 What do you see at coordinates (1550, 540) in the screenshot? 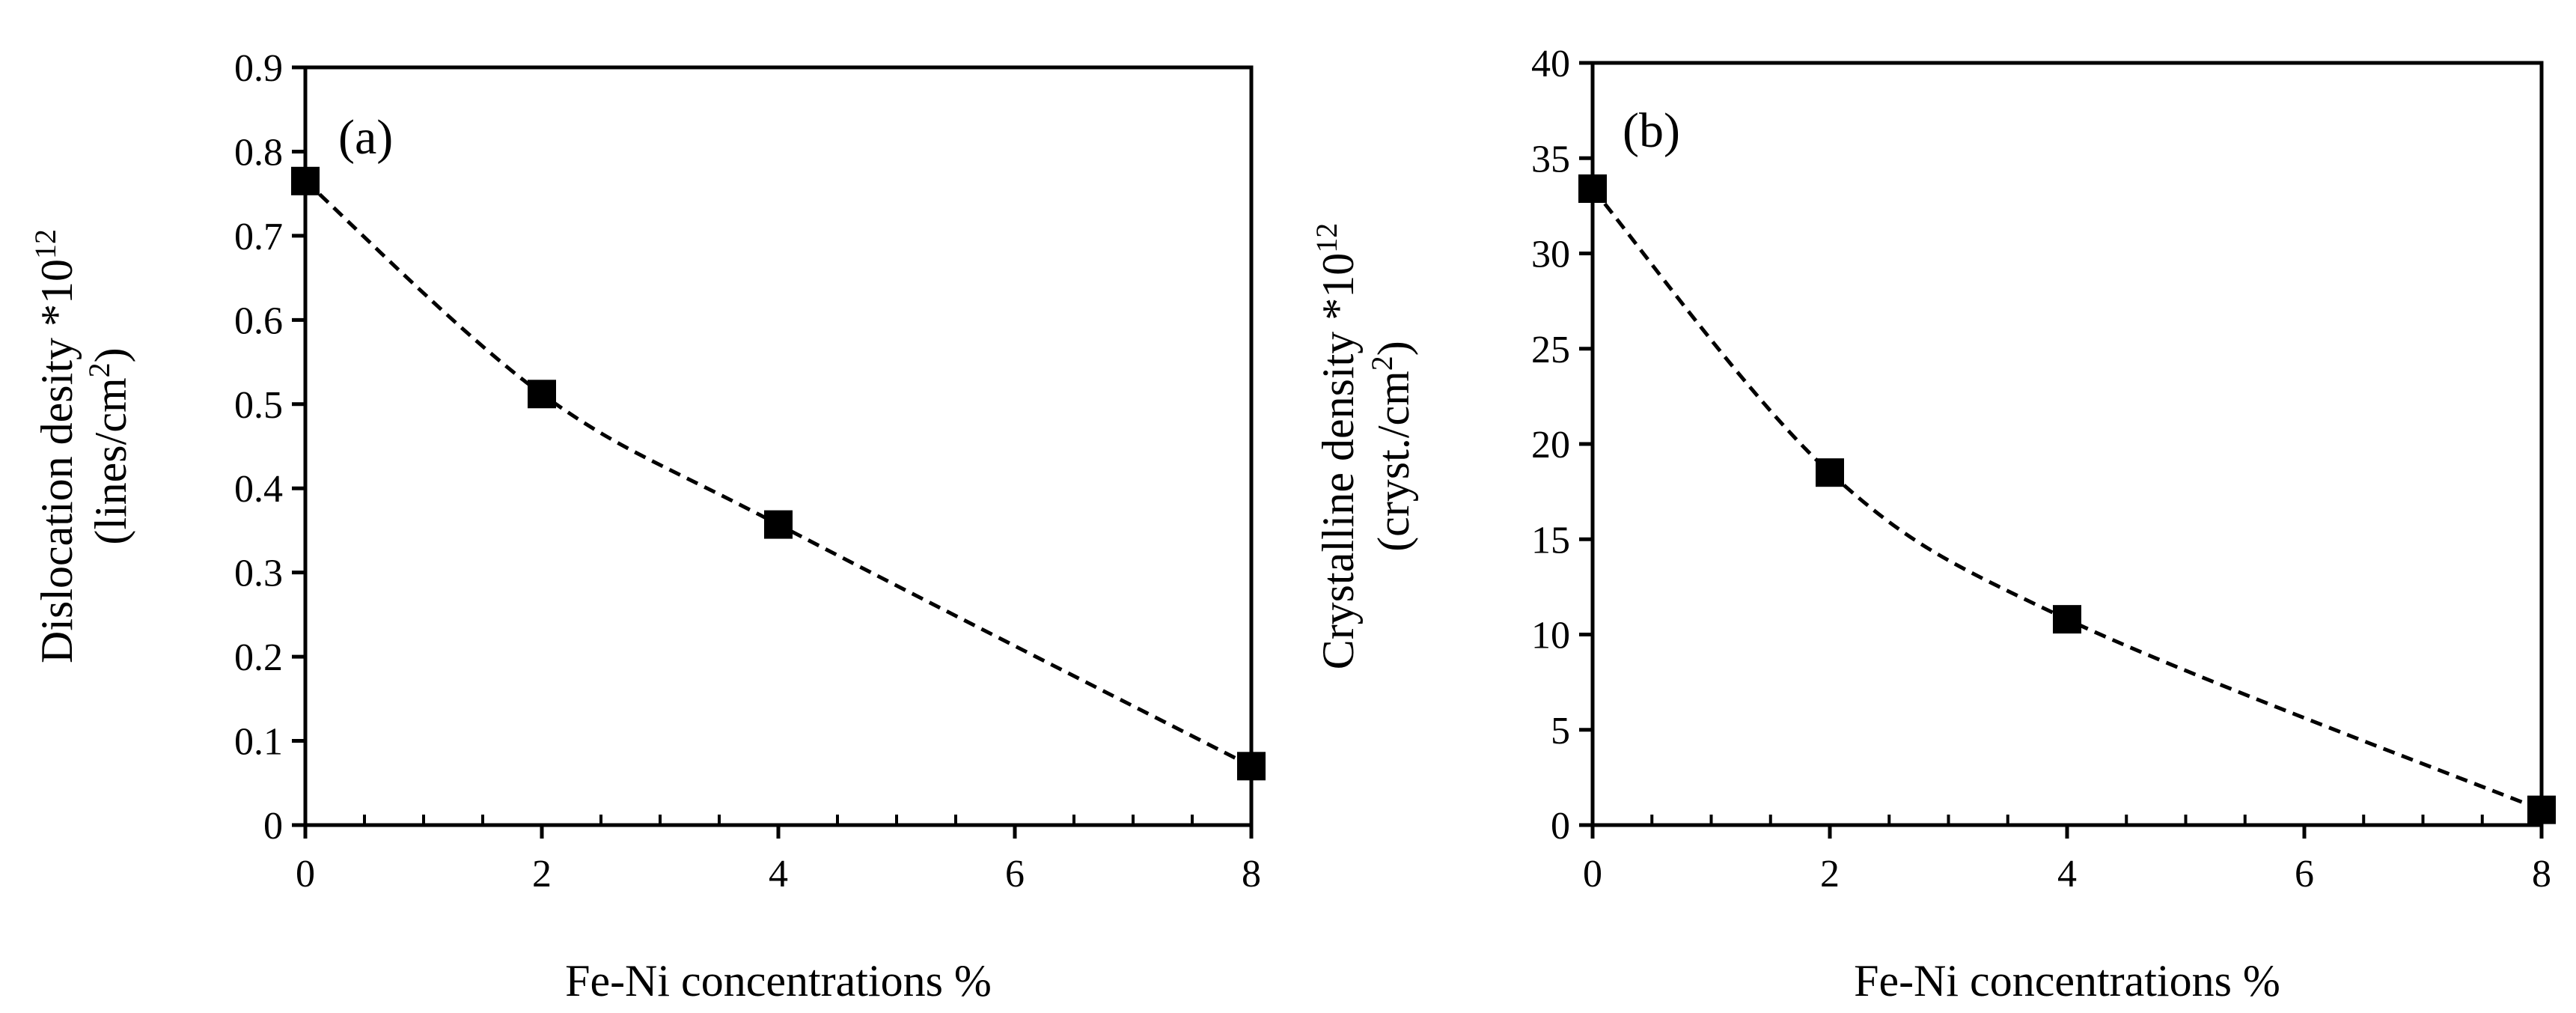
I see `y-tick-label: 15` at bounding box center [1550, 540].